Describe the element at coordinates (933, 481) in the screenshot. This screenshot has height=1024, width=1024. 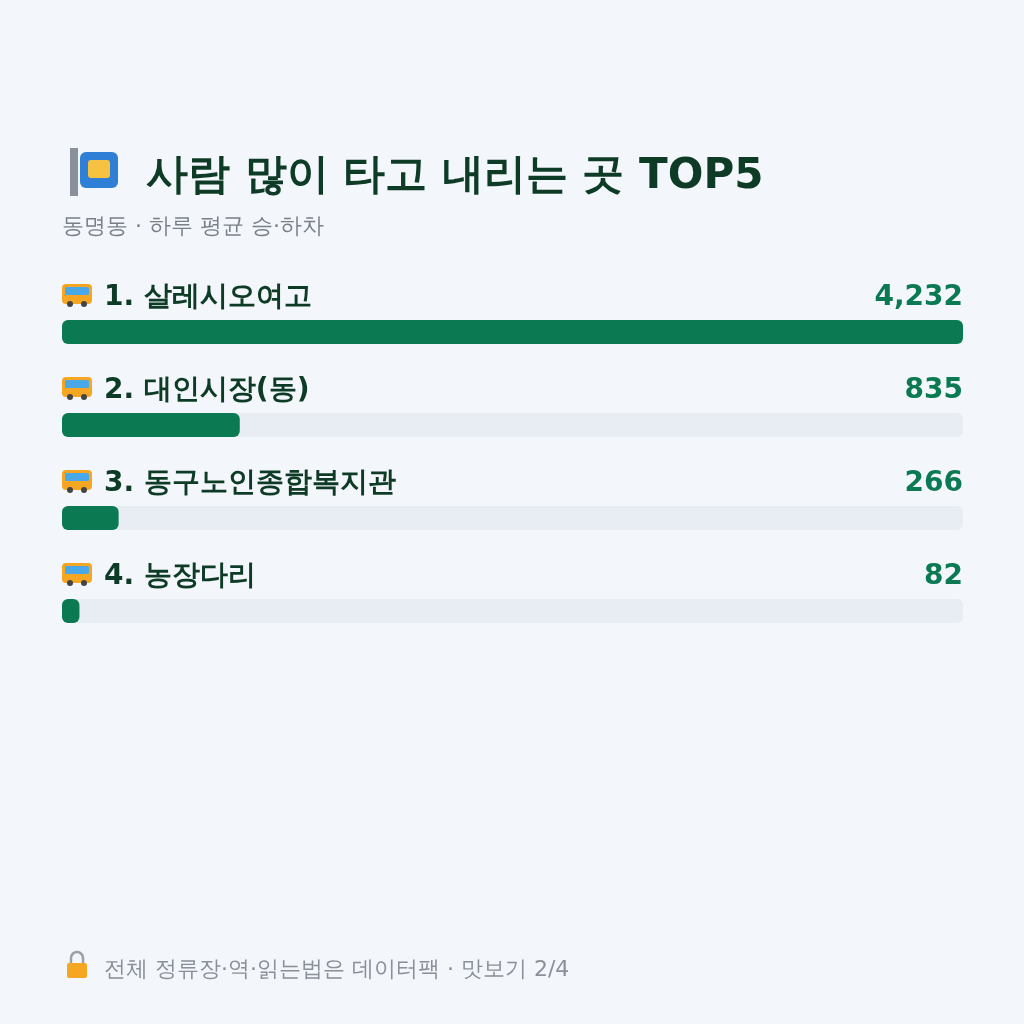
I see `data-label: 266` at that location.